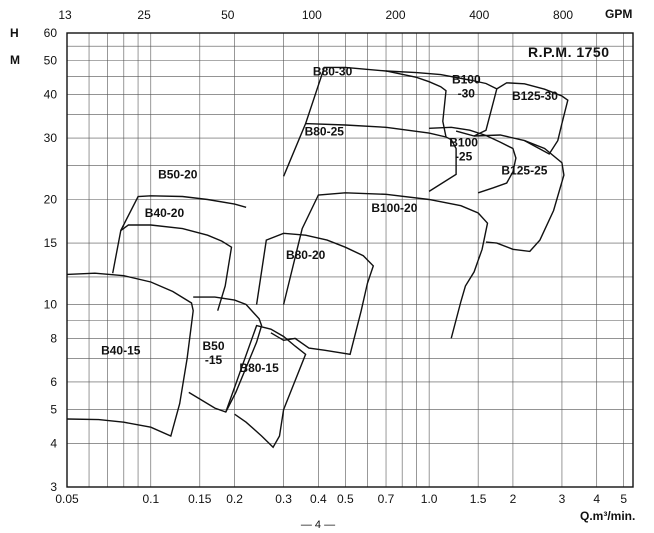 Image resolution: width=654 pixels, height=533 pixels. Describe the element at coordinates (213, 346) in the screenshot. I see `region-label-b50-15: B50` at that location.